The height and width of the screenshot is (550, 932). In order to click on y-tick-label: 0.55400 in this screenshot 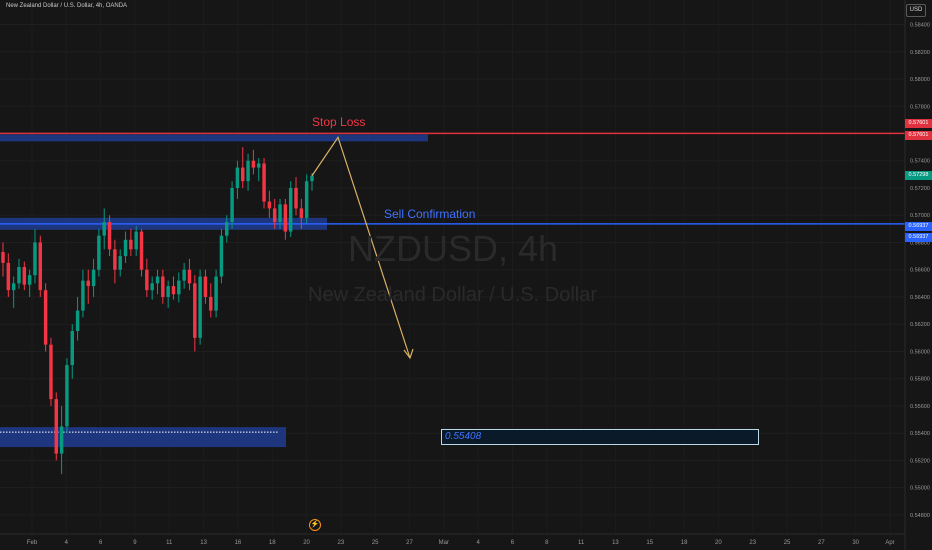, I will do `click(920, 434)`.